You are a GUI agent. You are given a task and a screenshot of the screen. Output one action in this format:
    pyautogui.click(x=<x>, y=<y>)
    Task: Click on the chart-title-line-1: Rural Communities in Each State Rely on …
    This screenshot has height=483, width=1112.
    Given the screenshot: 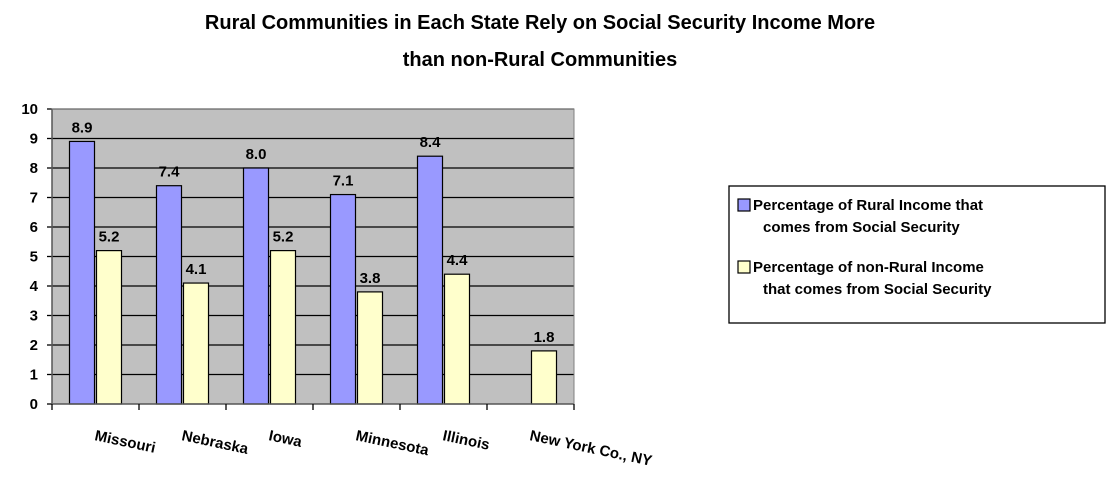 What is the action you would take?
    pyautogui.click(x=540, y=23)
    